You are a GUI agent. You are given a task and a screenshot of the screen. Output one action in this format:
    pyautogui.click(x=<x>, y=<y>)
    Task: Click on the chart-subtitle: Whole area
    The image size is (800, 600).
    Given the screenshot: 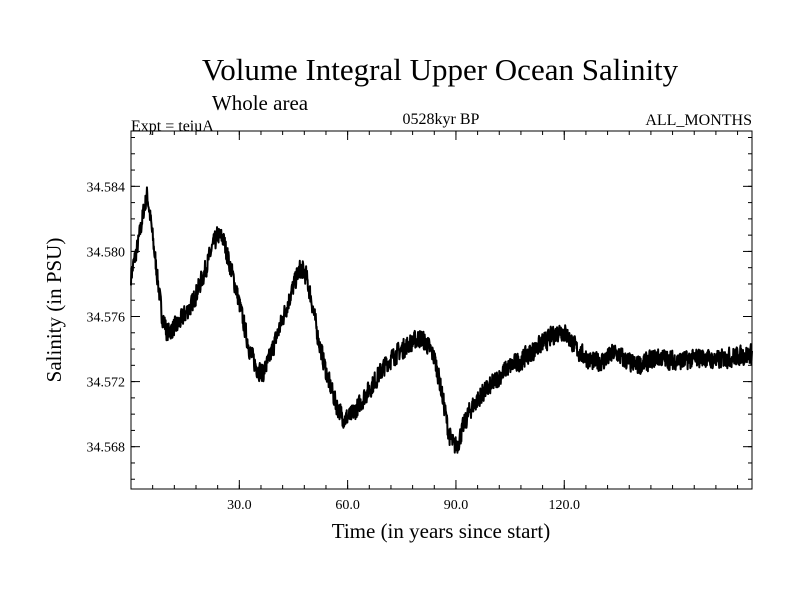 What is the action you would take?
    pyautogui.click(x=260, y=103)
    